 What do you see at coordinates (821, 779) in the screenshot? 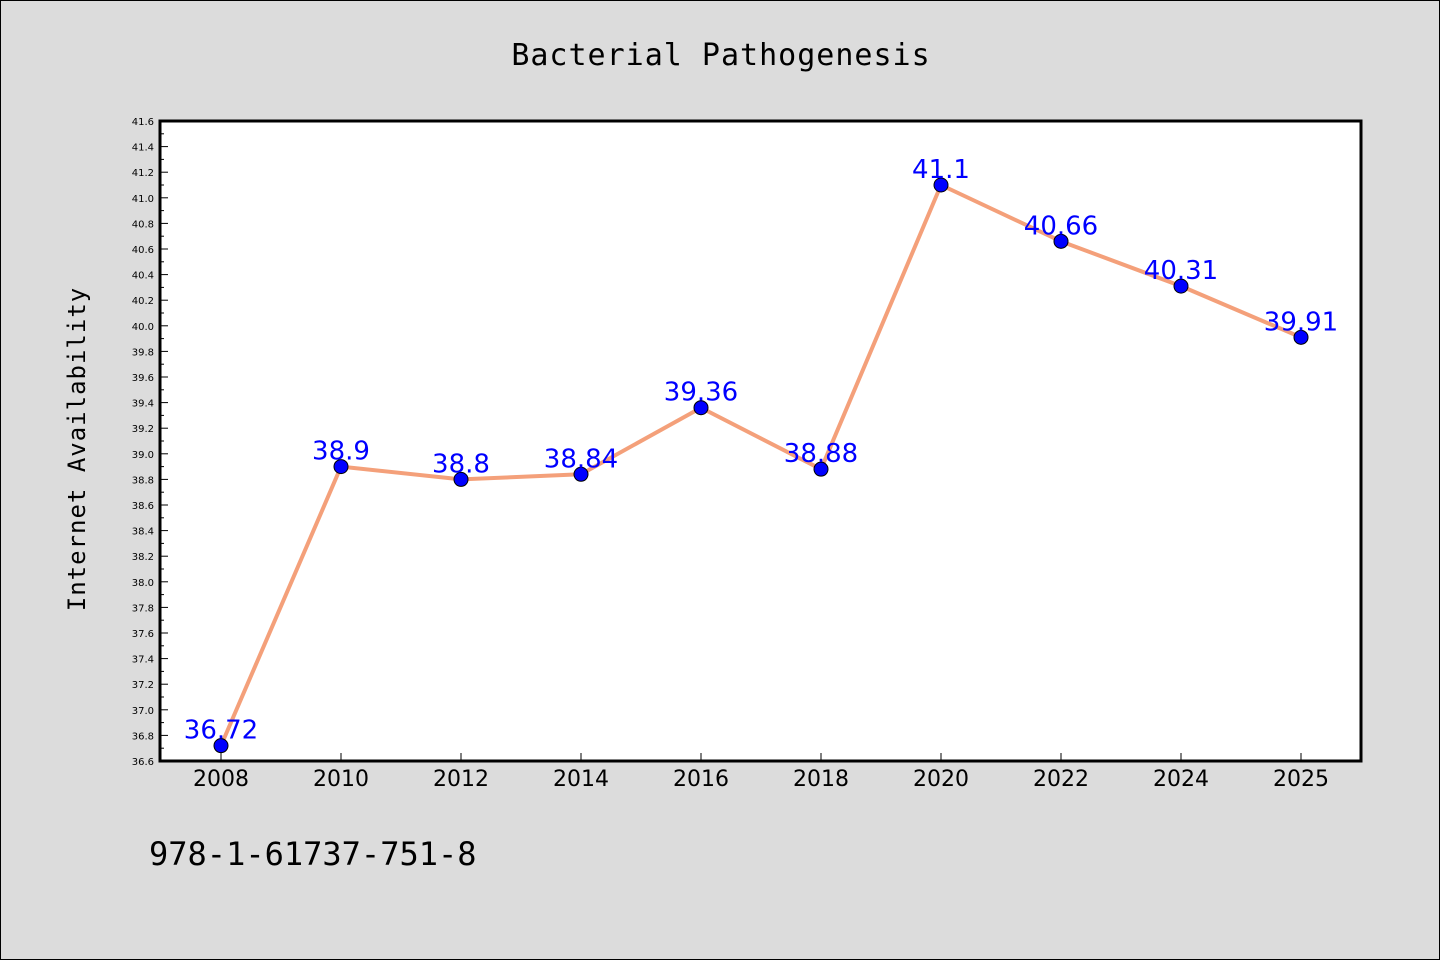
I see `x-tick-label: 2018` at bounding box center [821, 779].